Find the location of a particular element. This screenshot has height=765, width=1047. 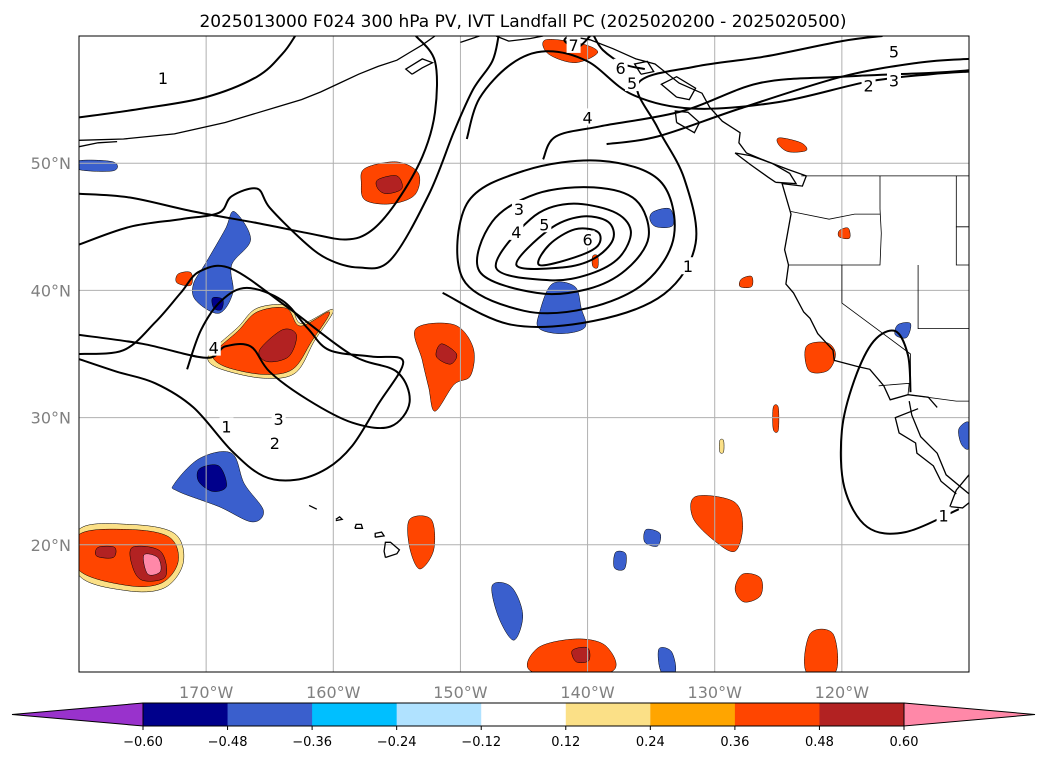

colorbar-tick-label: 0.36 is located at coordinates (734, 742).